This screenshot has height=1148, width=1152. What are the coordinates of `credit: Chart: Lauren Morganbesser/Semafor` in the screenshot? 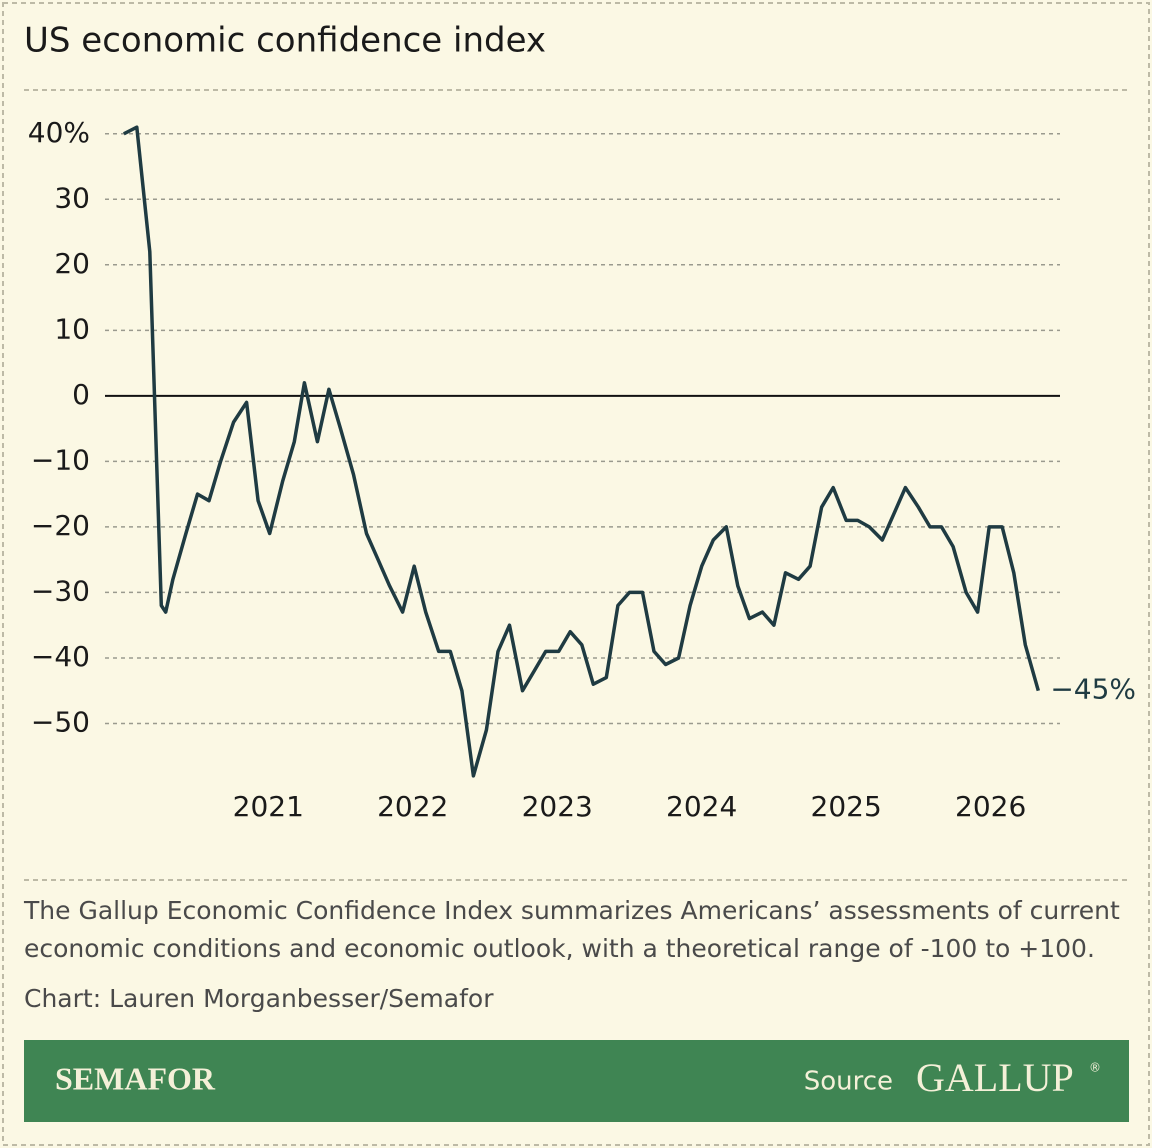 It's located at (259, 998).